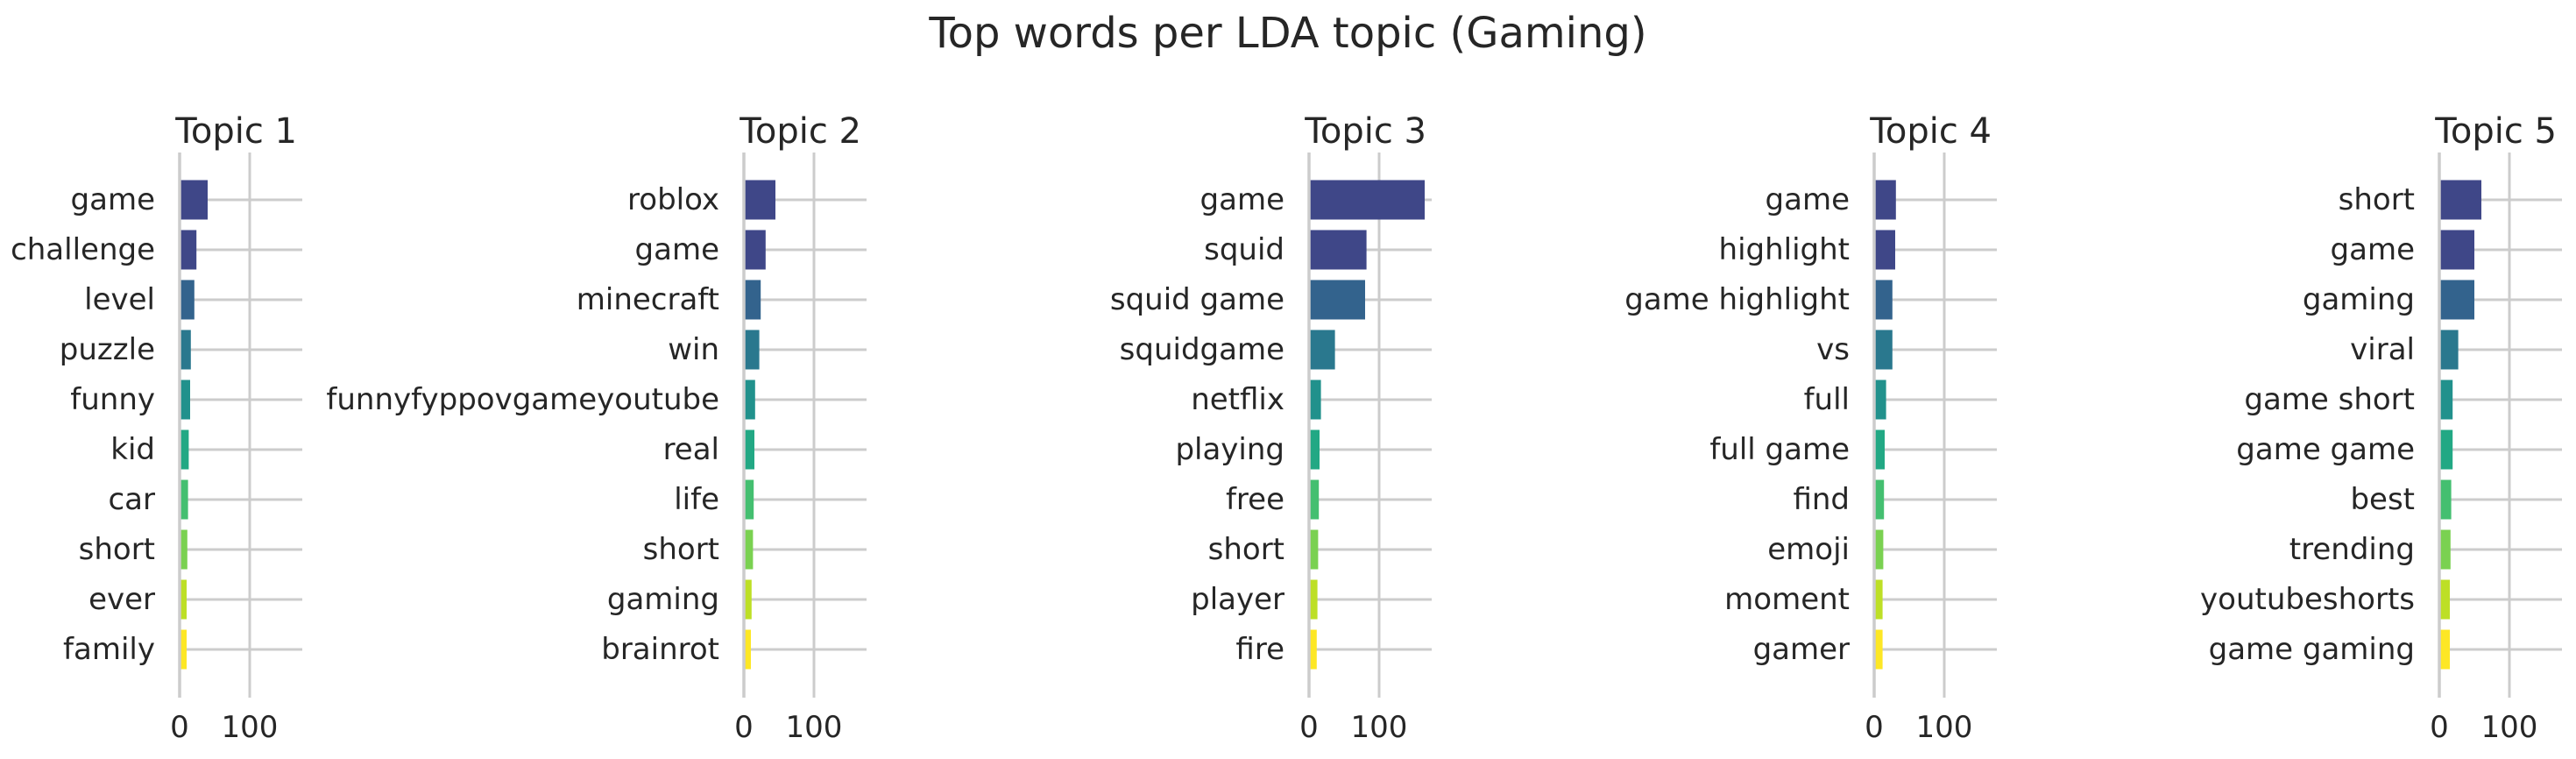 The image size is (2576, 759). I want to click on y-tick-label: playing, so click(1229, 449).